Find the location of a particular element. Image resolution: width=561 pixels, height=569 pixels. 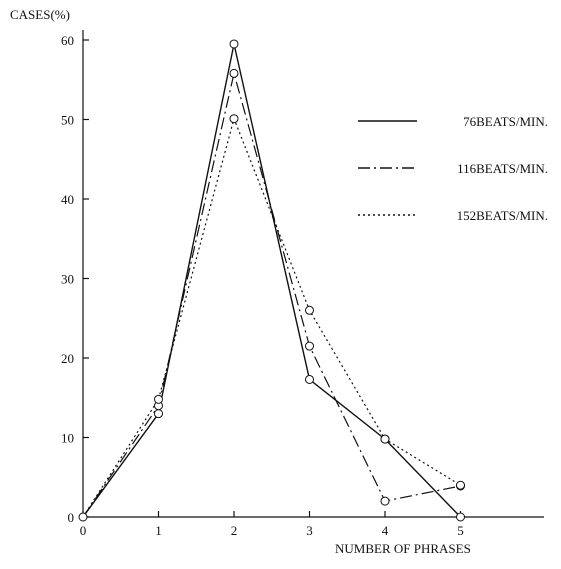

x-tick-label: 1 is located at coordinates (158, 530).